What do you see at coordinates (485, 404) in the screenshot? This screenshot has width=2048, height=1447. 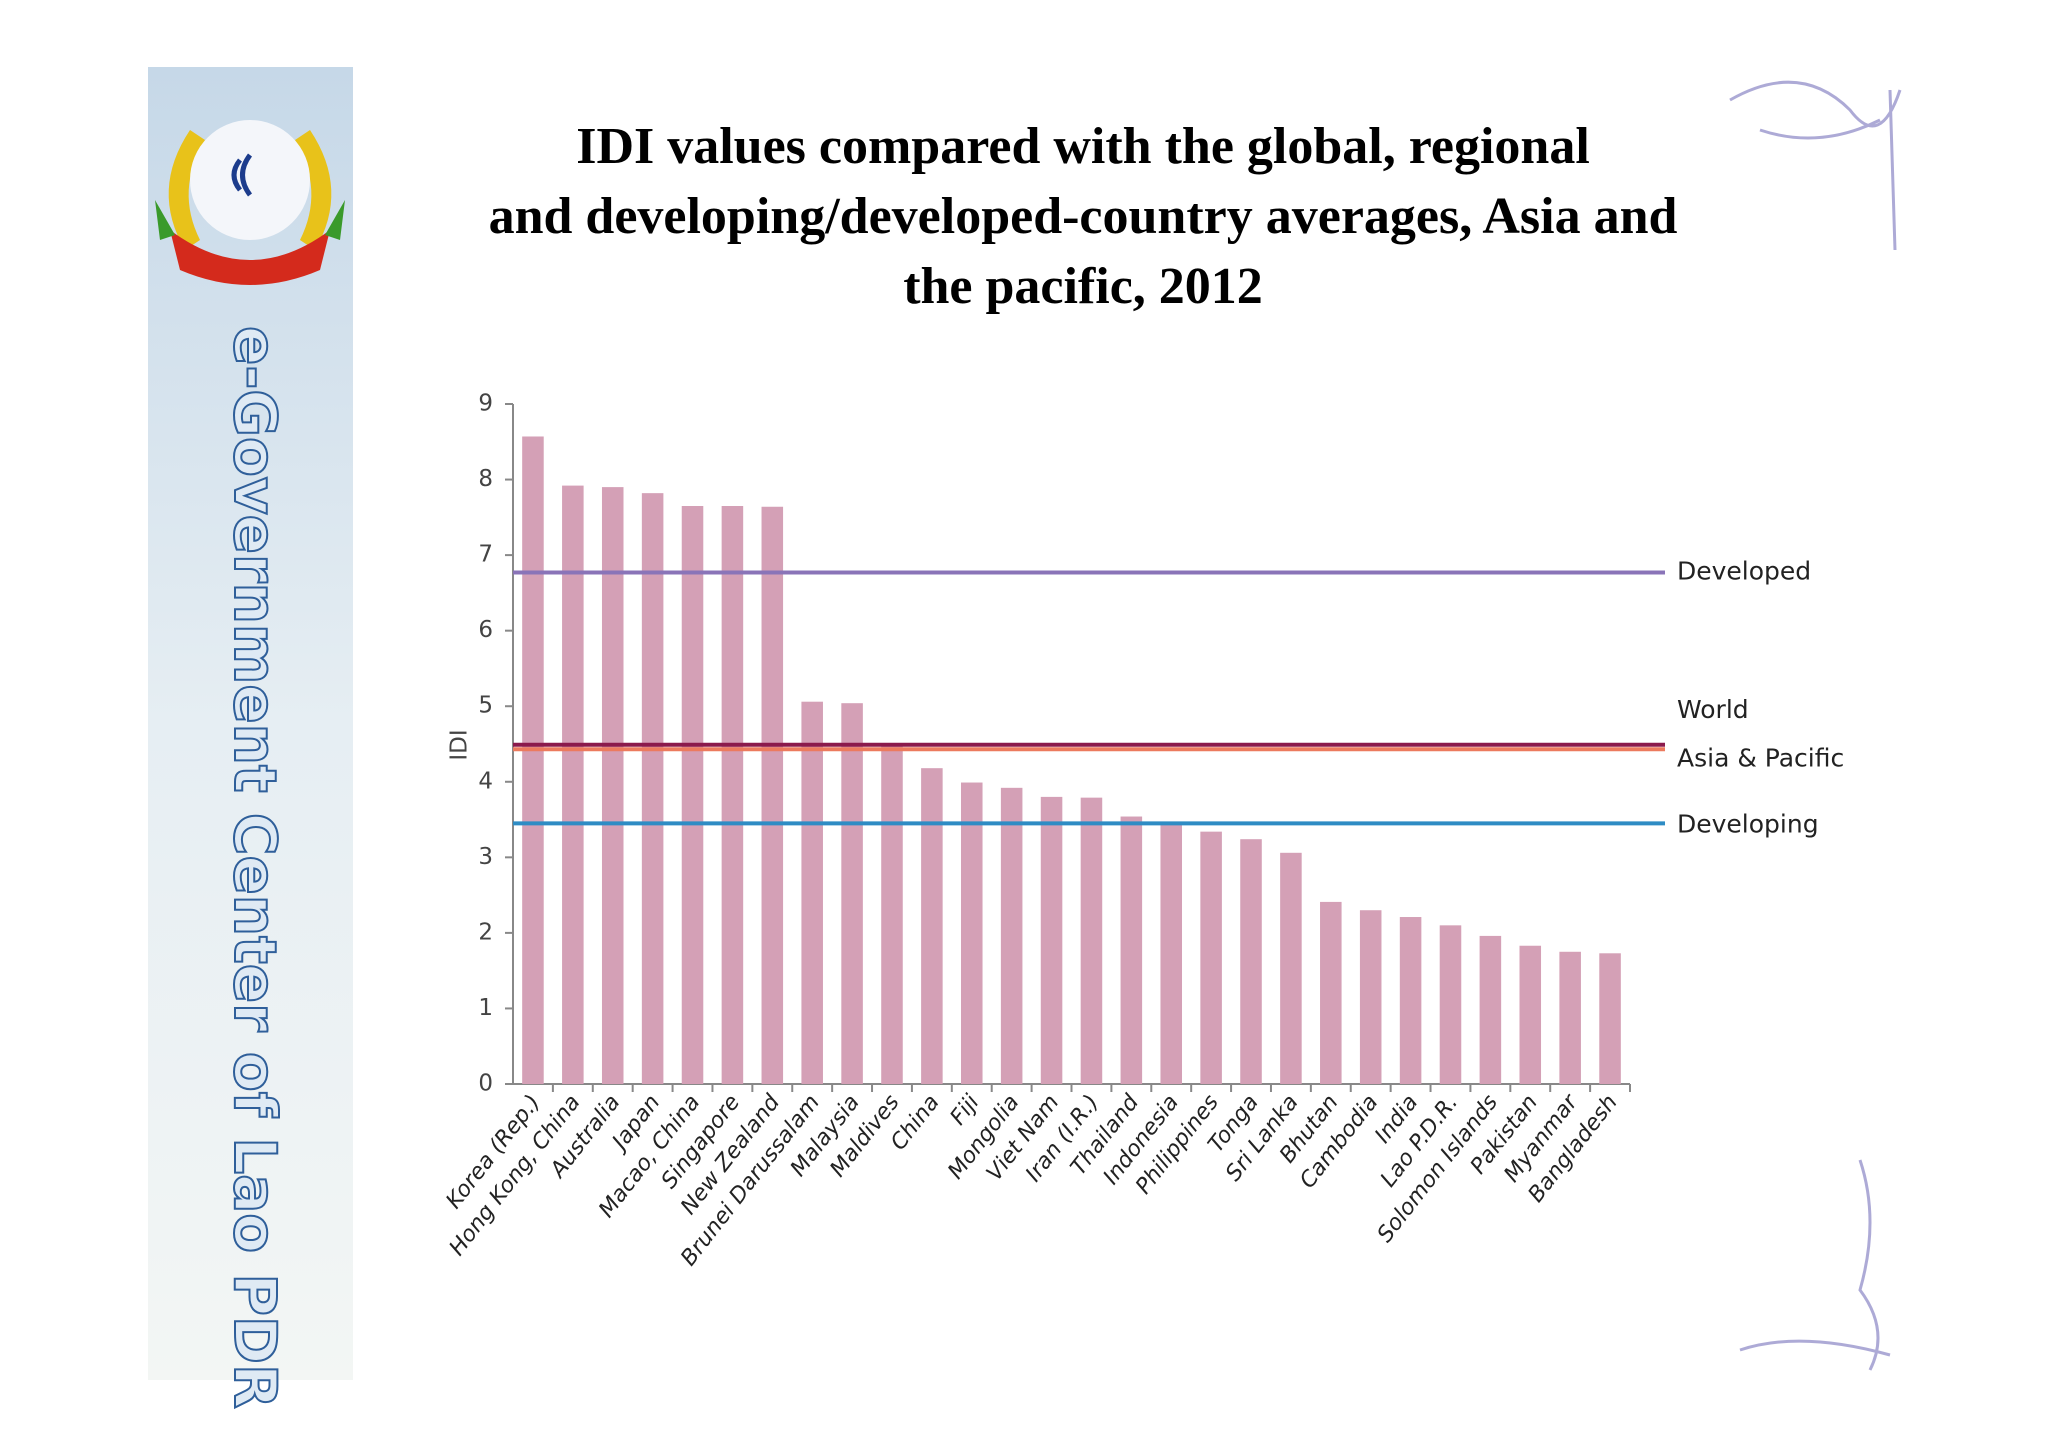 I see `y-tick-label: 9` at bounding box center [485, 404].